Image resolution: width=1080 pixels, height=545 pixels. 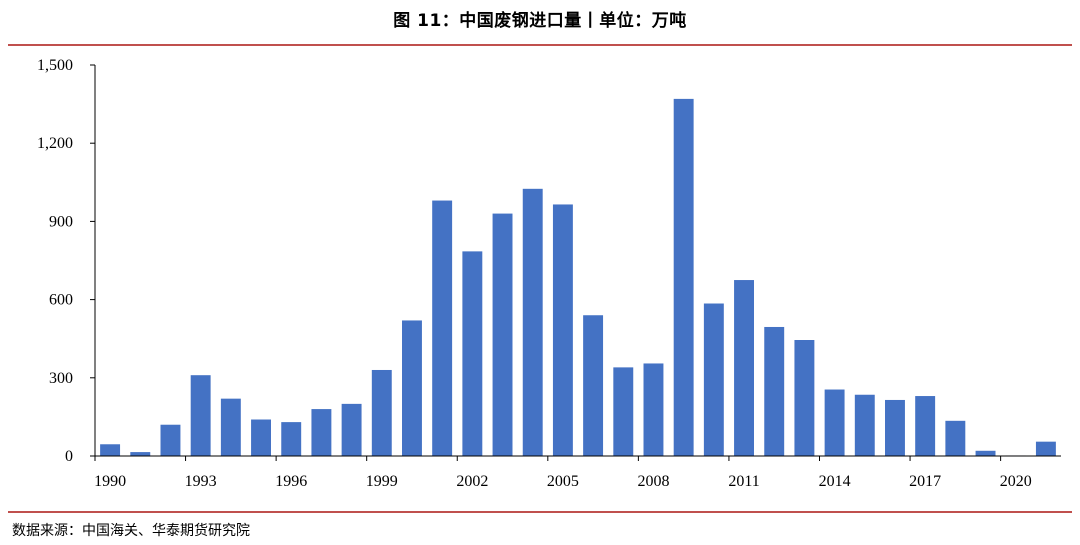 What do you see at coordinates (540, 45) in the screenshot?
I see `top-rule` at bounding box center [540, 45].